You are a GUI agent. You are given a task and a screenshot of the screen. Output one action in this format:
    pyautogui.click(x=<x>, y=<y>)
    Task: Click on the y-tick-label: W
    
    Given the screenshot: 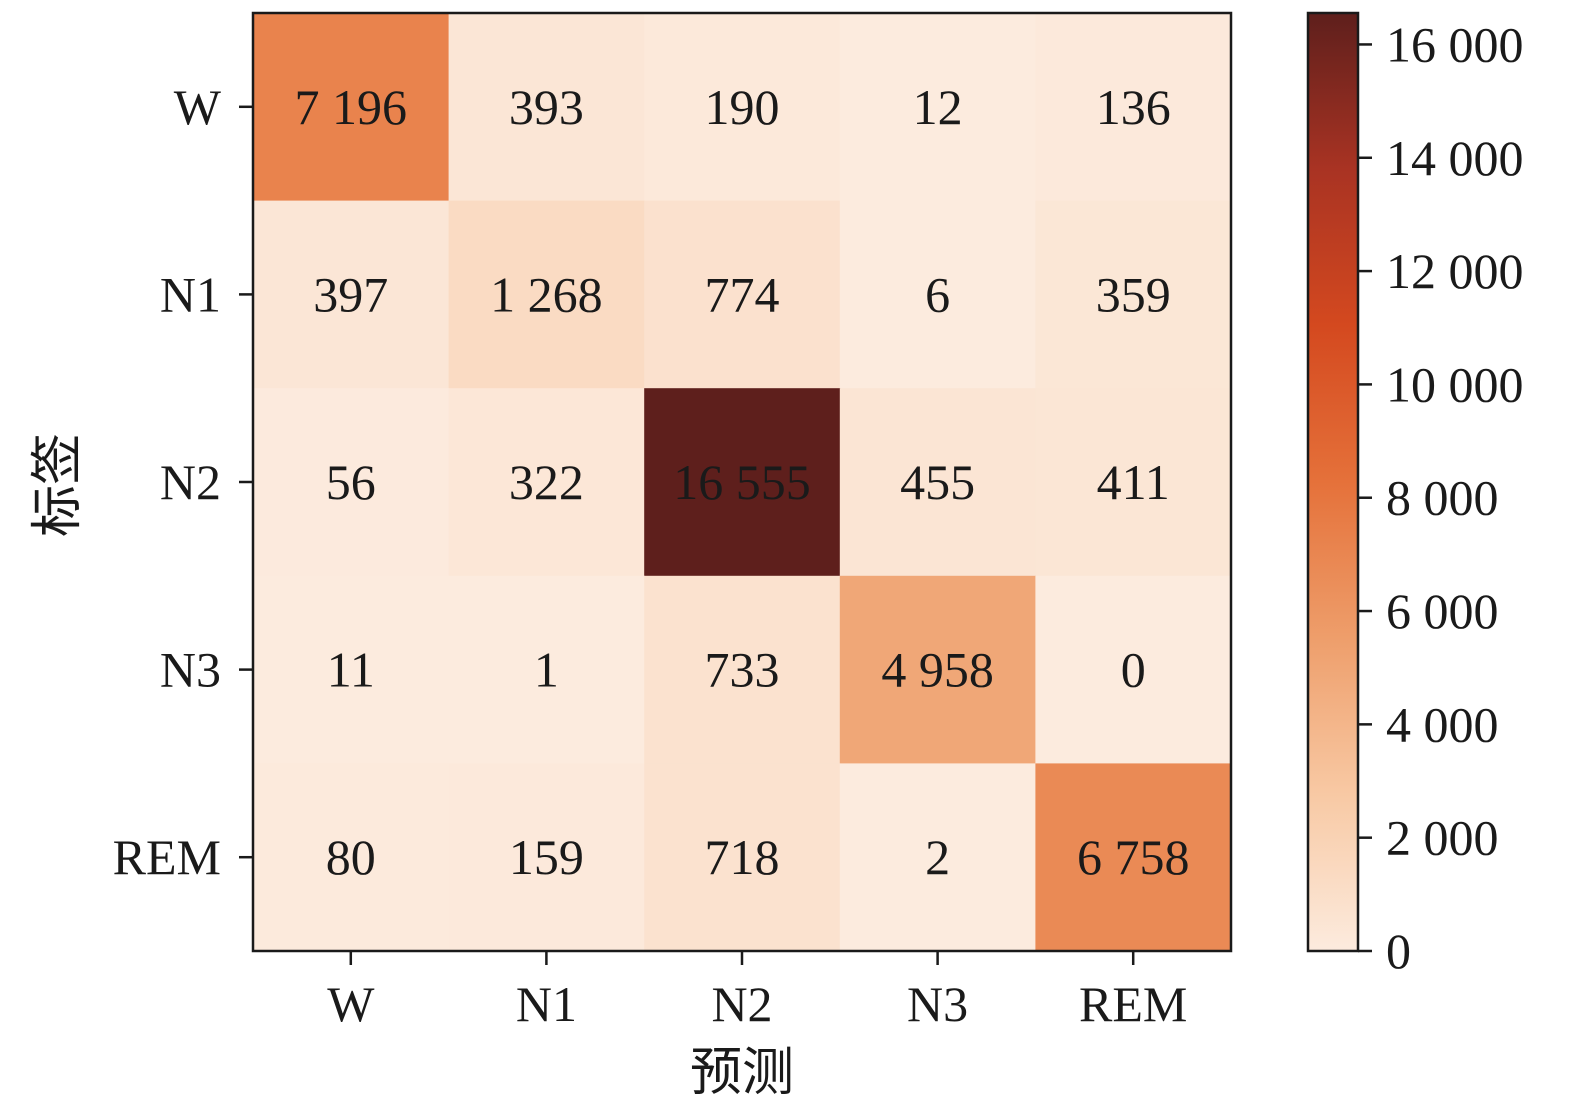 What is the action you would take?
    pyautogui.click(x=198, y=107)
    